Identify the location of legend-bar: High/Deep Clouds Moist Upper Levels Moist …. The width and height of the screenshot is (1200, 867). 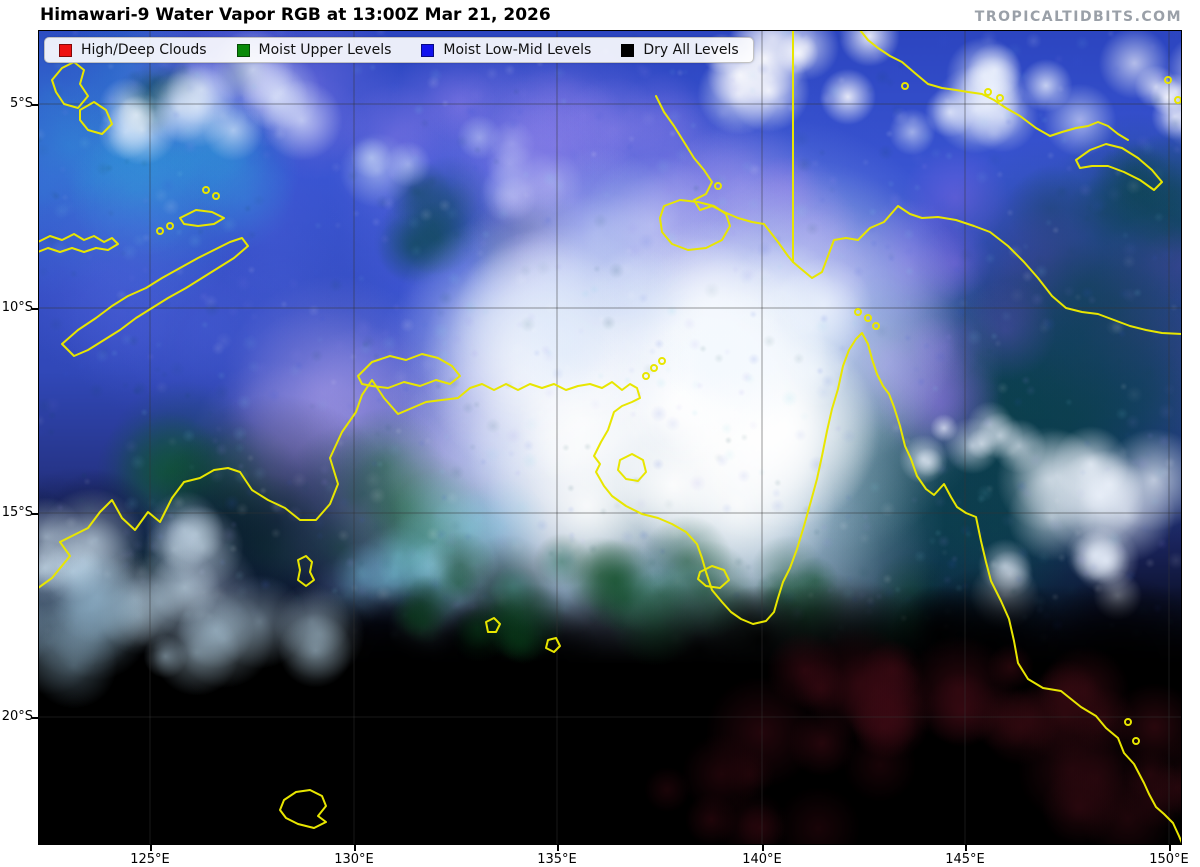
(399, 50).